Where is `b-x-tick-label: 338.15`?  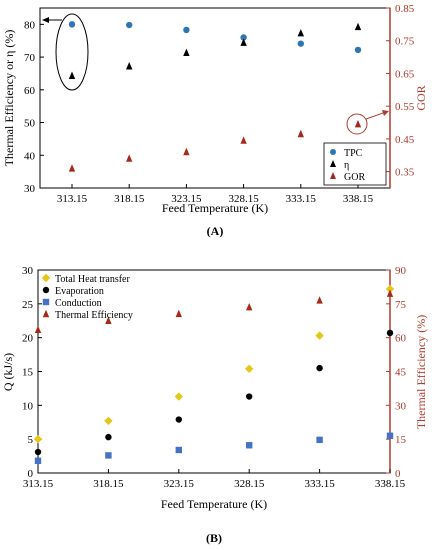 b-x-tick-label: 338.15 is located at coordinates (390, 484).